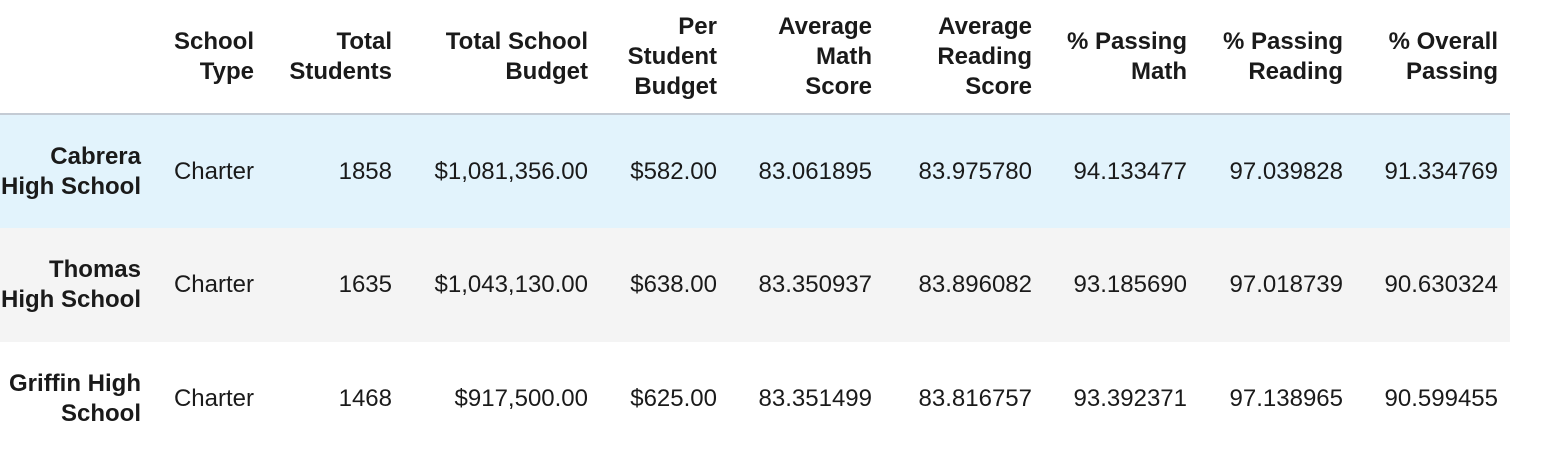  I want to click on cell-average-math-score: 83.061895, so click(815, 171).